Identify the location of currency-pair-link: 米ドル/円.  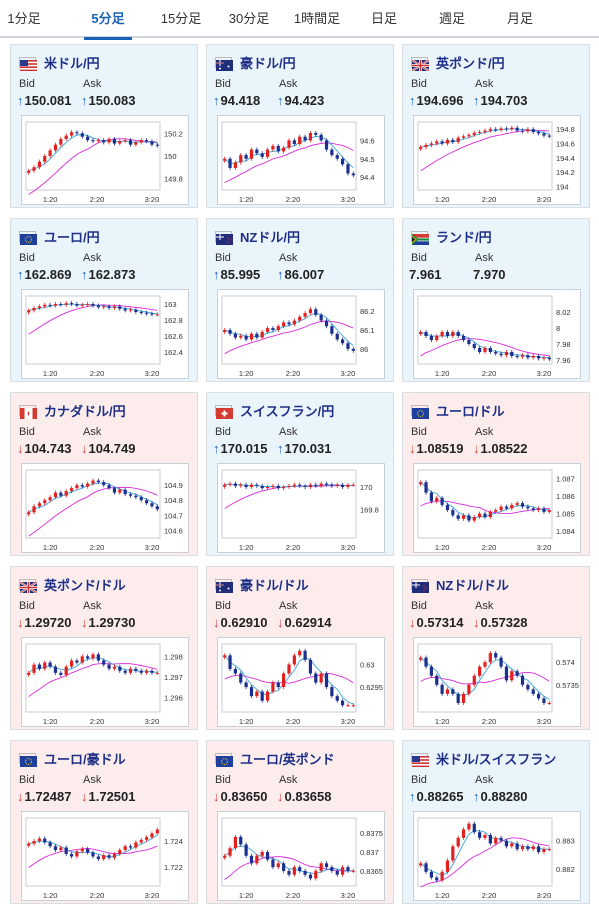
(72, 63).